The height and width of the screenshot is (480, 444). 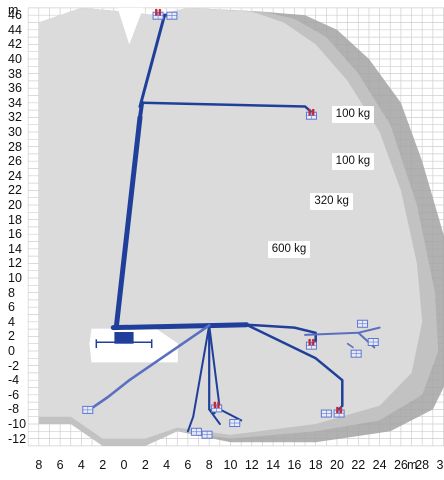 What do you see at coordinates (15, 88) in the screenshot?
I see `y-tick-label: 36` at bounding box center [15, 88].